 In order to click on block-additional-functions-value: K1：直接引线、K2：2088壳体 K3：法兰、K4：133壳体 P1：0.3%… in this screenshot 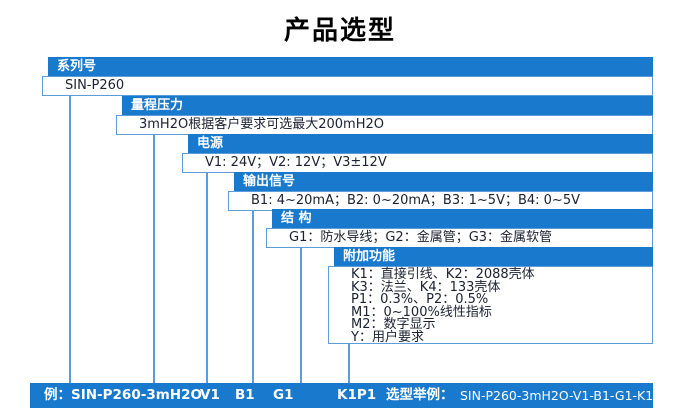, I will do `click(490, 305)`.